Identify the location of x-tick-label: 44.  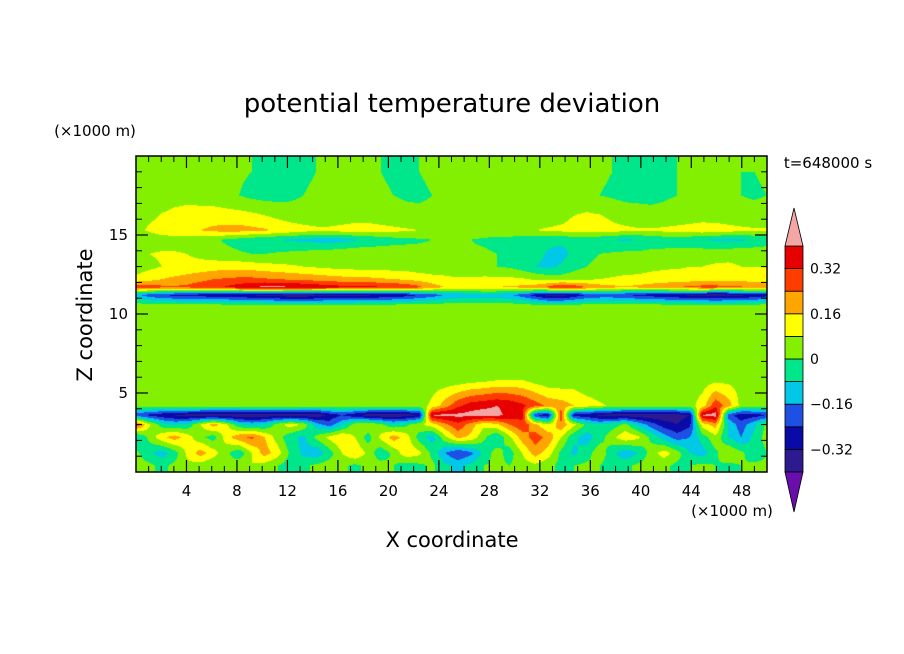
(691, 491).